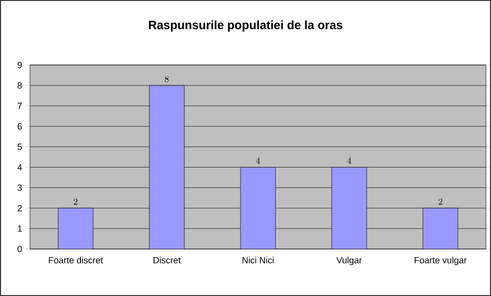 Image resolution: width=491 pixels, height=296 pixels. I want to click on y-tick-label: 6, so click(20, 126).